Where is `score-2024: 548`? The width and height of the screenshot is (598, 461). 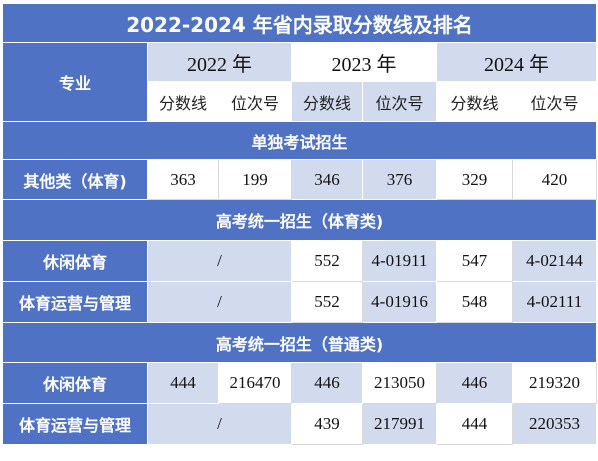
score-2024: 548 is located at coordinates (474, 302).